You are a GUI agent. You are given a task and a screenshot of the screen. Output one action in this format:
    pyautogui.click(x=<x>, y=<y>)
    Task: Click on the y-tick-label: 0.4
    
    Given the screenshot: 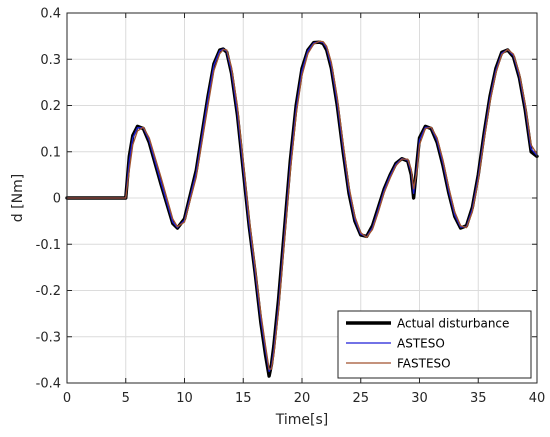 What is the action you would take?
    pyautogui.click(x=50, y=14)
    